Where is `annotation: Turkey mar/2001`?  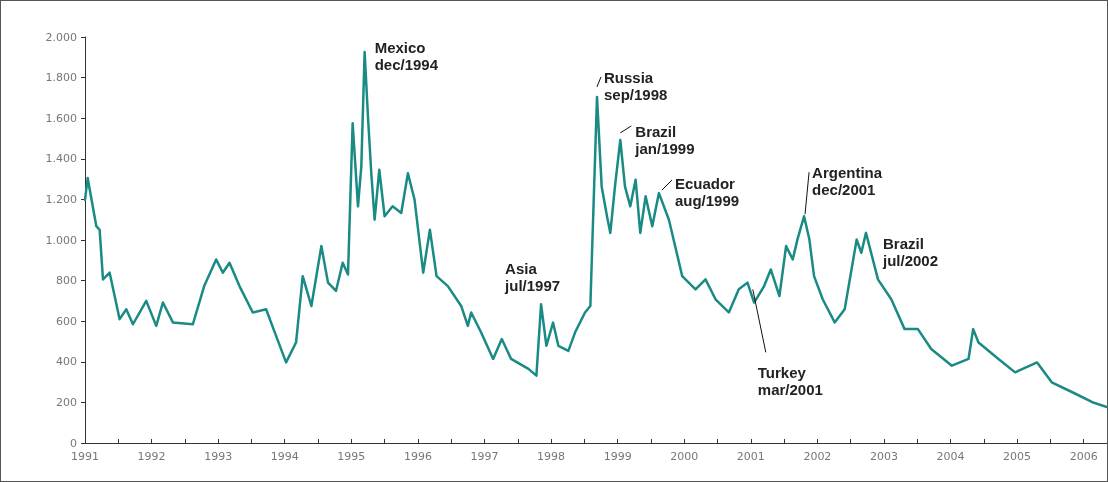
annotation: Turkey mar/2001 is located at coordinates (790, 381).